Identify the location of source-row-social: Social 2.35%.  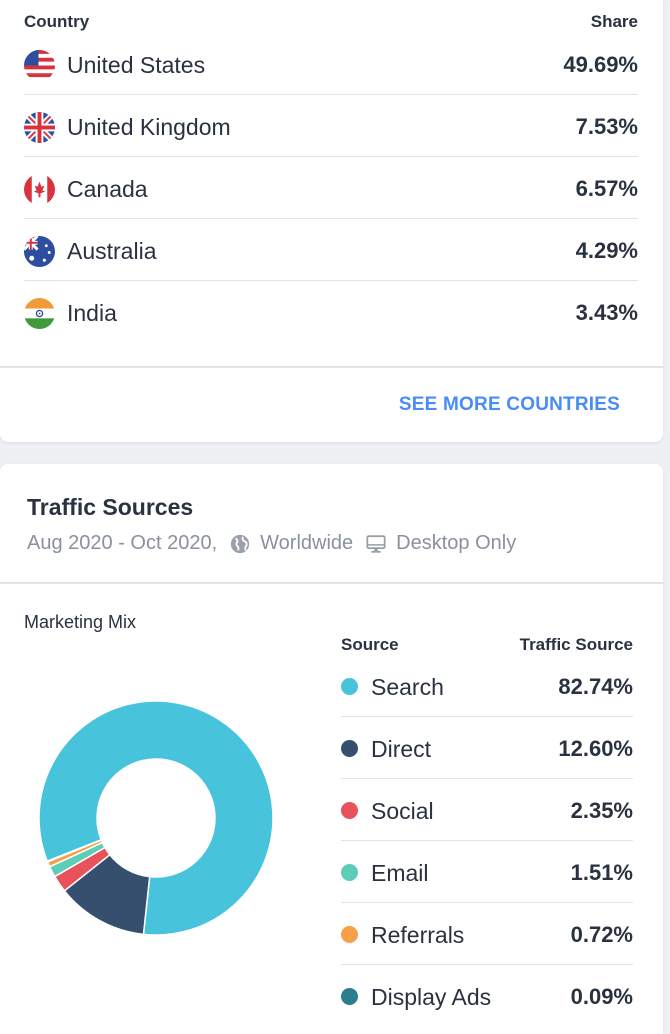
(487, 810).